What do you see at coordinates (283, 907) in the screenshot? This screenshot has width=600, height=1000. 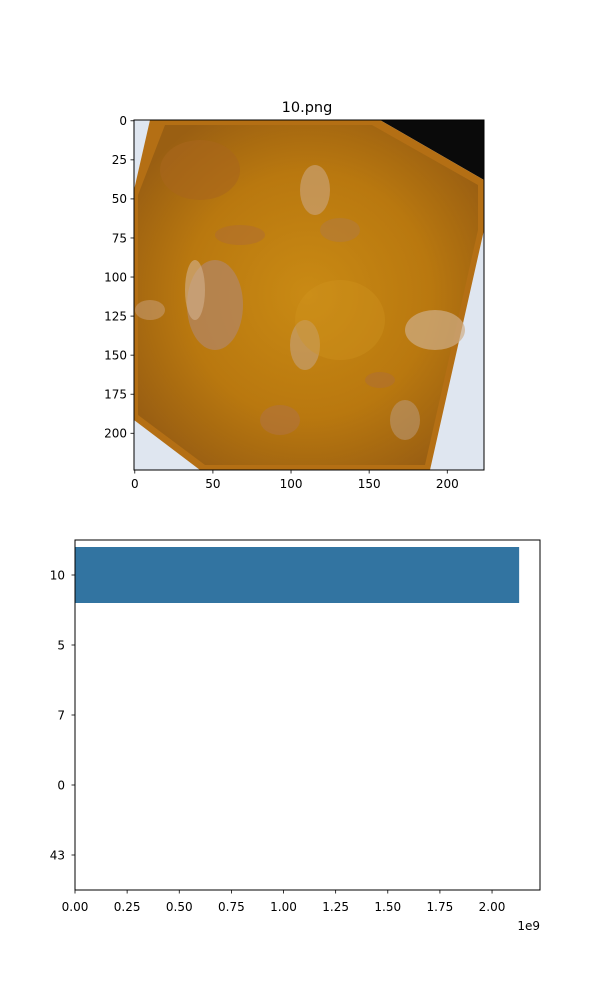 I see `bar-x-tick-label: 1.00` at bounding box center [283, 907].